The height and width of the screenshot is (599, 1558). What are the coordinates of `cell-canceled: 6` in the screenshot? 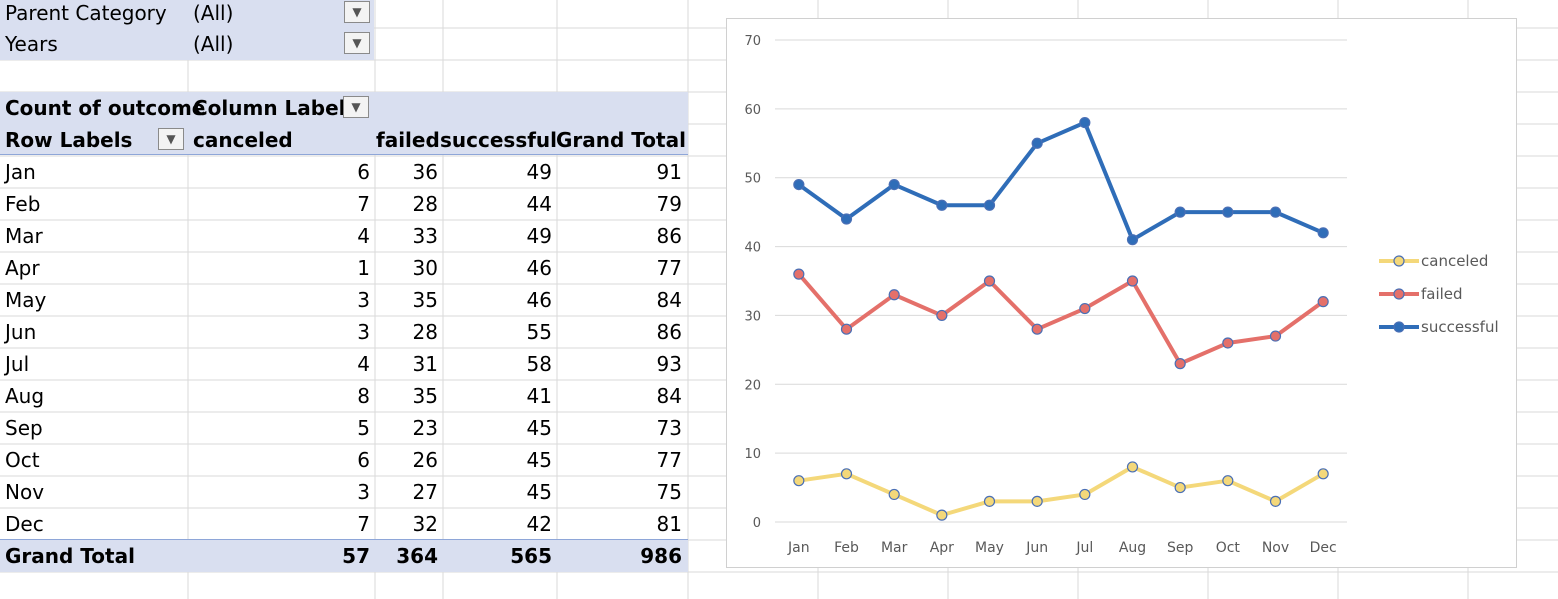 It's located at (363, 460).